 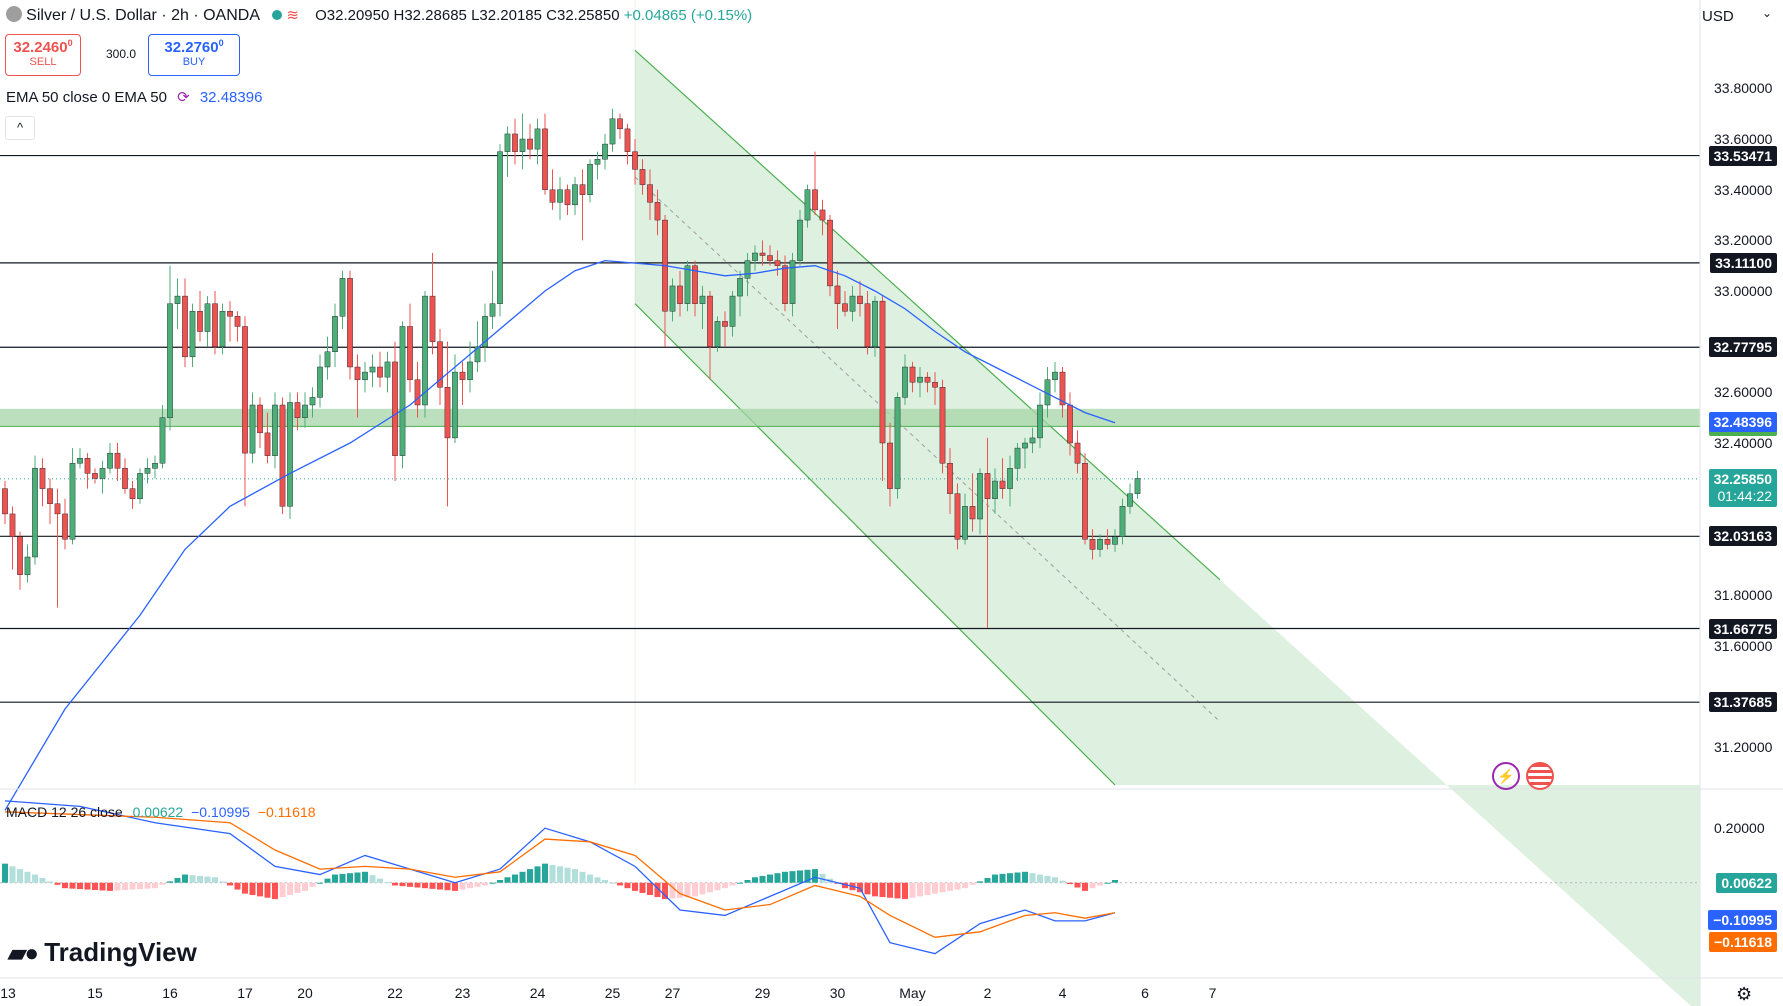 I want to click on symbol-title: Silver / U.S. Dollar · 2h · OANDA, so click(x=143, y=15).